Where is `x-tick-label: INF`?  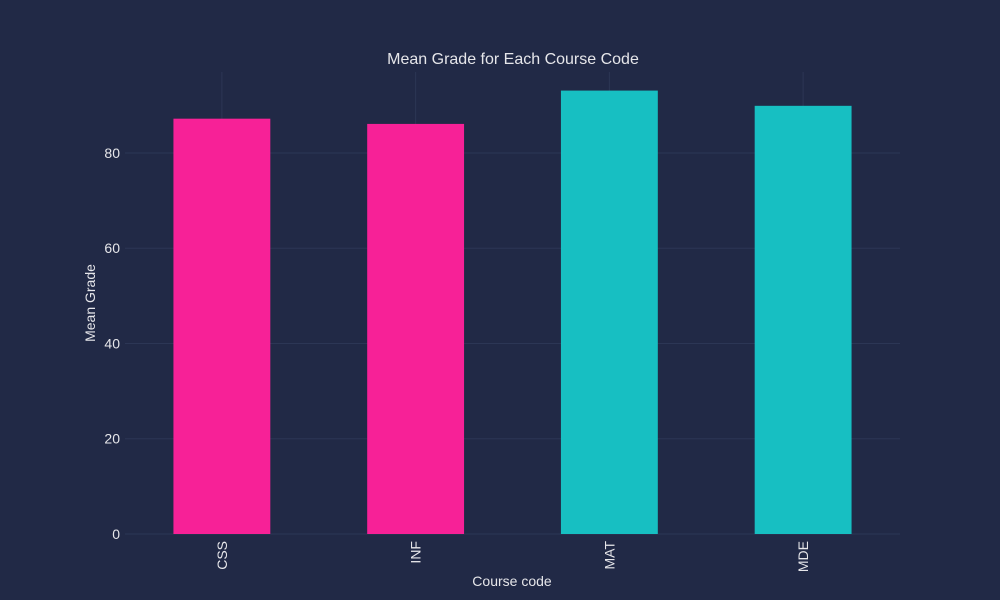 x-tick-label: INF is located at coordinates (416, 552).